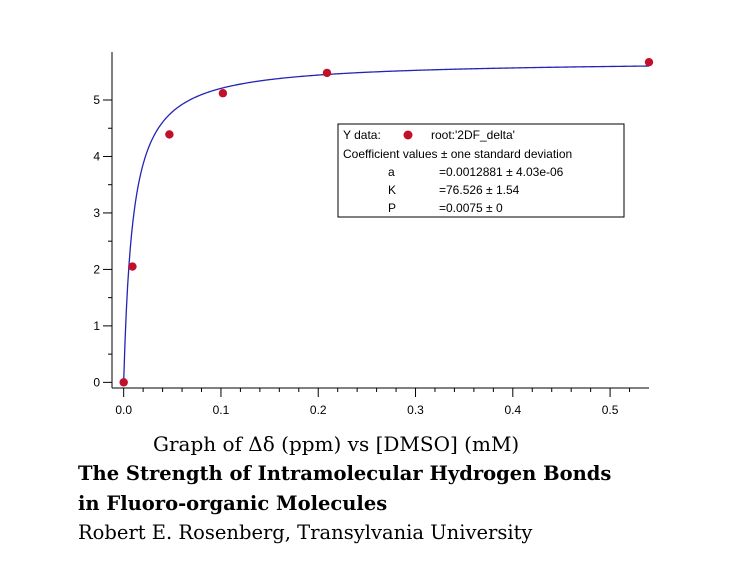 The width and height of the screenshot is (753, 581). I want to click on legend-coef-name-a: a, so click(391, 172).